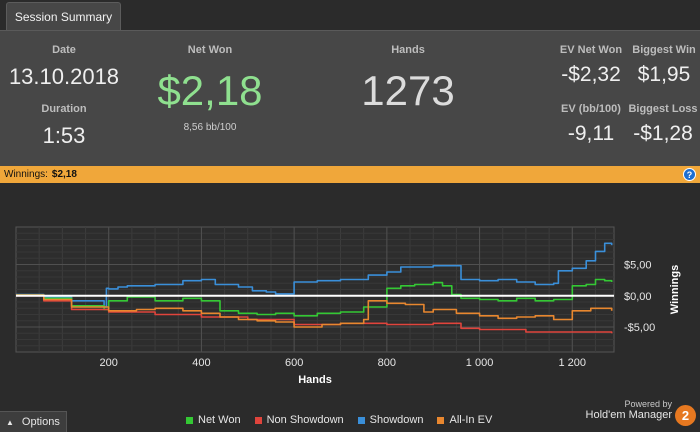 The height and width of the screenshot is (432, 700). Describe the element at coordinates (10, 422) in the screenshot. I see `chevron-up-icon: ▲` at that location.